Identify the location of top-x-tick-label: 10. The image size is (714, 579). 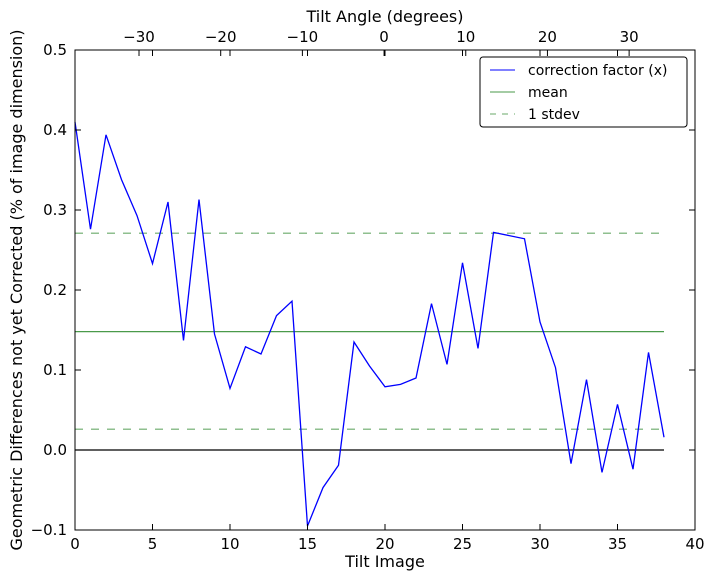
(465, 37).